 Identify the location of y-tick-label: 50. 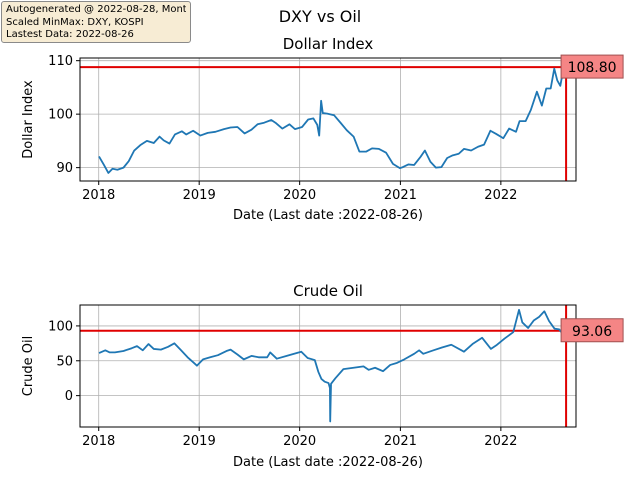
(64, 361).